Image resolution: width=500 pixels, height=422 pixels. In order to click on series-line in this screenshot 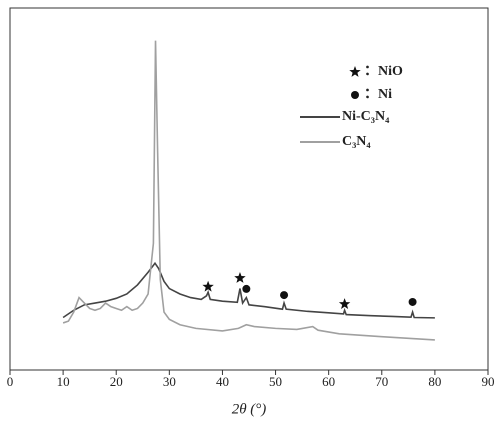, I will do `click(248, 290)`.